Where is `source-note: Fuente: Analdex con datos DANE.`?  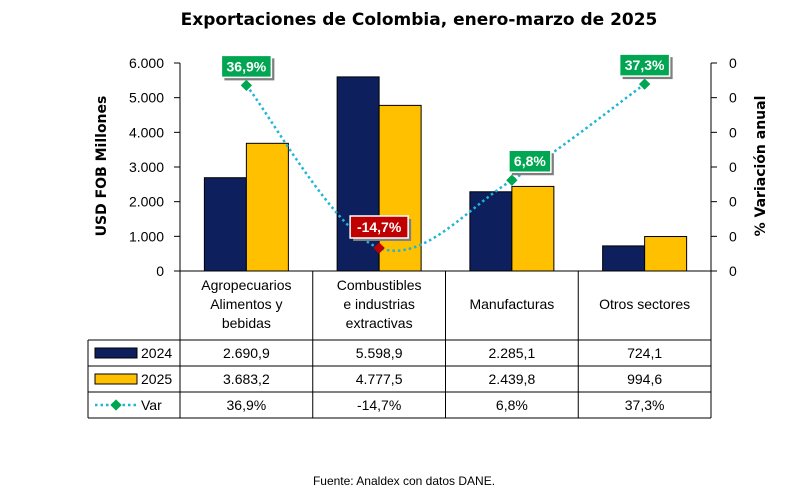
source-note: Fuente: Analdex con datos DANE. is located at coordinates (404, 481).